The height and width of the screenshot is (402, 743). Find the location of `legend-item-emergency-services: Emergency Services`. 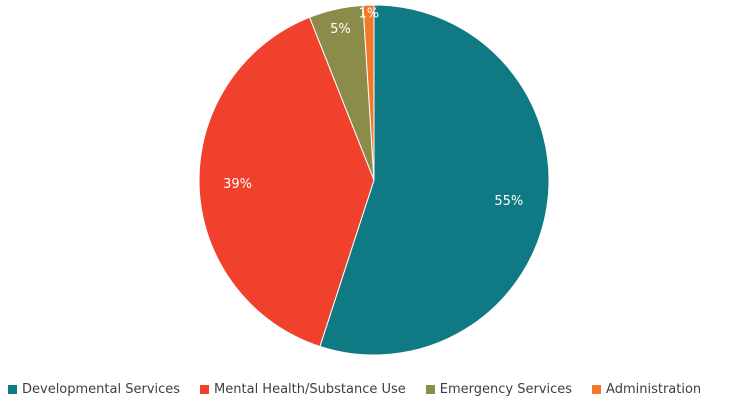

legend-item-emergency-services: Emergency Services is located at coordinates (499, 389).